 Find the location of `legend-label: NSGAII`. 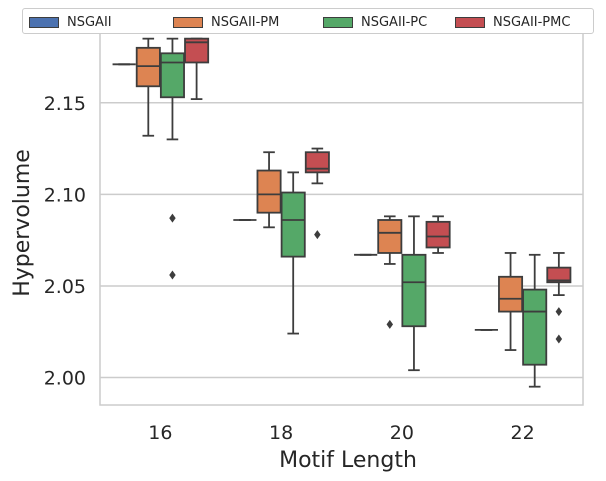

legend-label: NSGAII is located at coordinates (89, 22).